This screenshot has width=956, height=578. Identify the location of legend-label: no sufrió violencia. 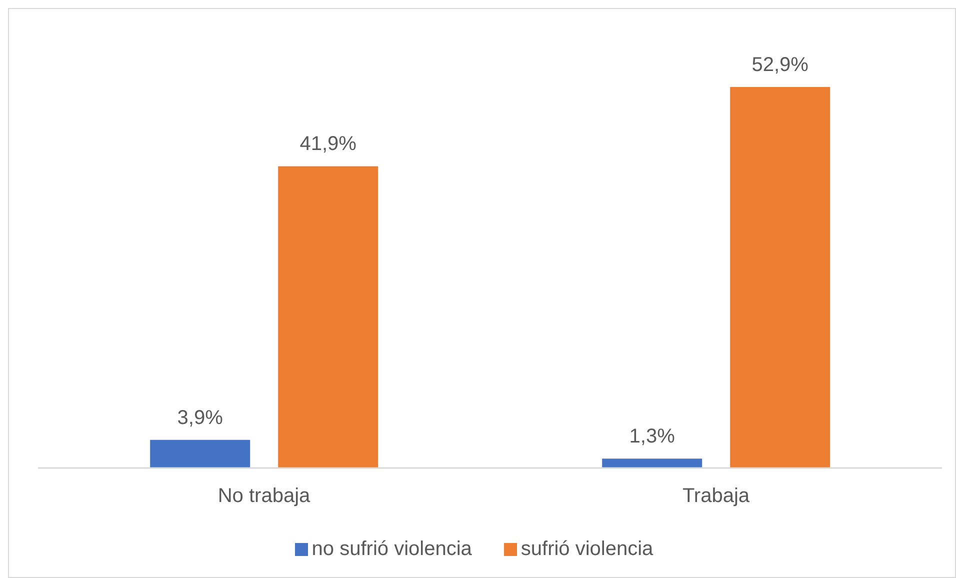
(392, 549).